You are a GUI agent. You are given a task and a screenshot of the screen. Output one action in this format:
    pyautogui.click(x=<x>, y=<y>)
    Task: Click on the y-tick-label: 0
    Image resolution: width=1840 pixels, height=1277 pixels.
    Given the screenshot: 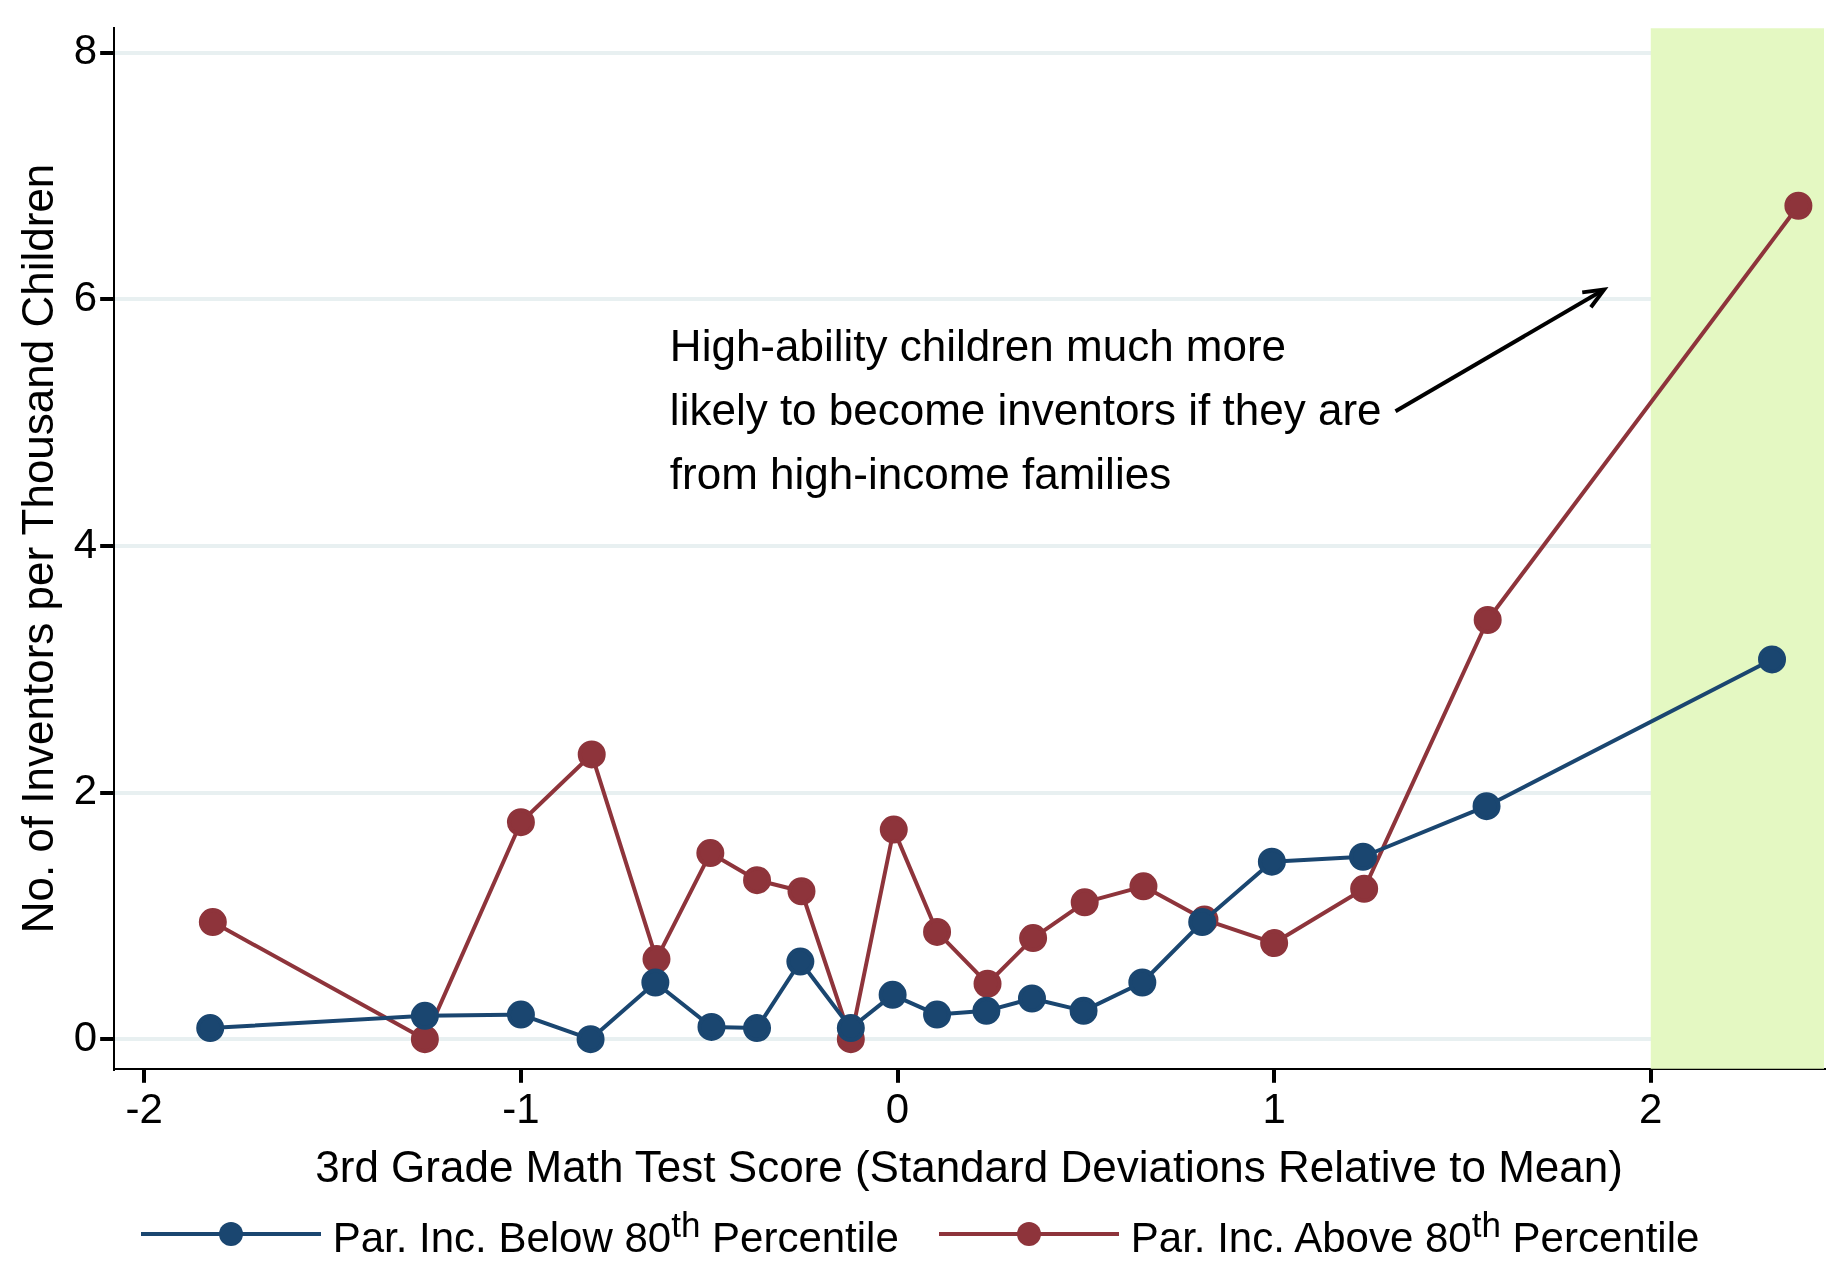 What is the action you would take?
    pyautogui.click(x=85, y=1036)
    